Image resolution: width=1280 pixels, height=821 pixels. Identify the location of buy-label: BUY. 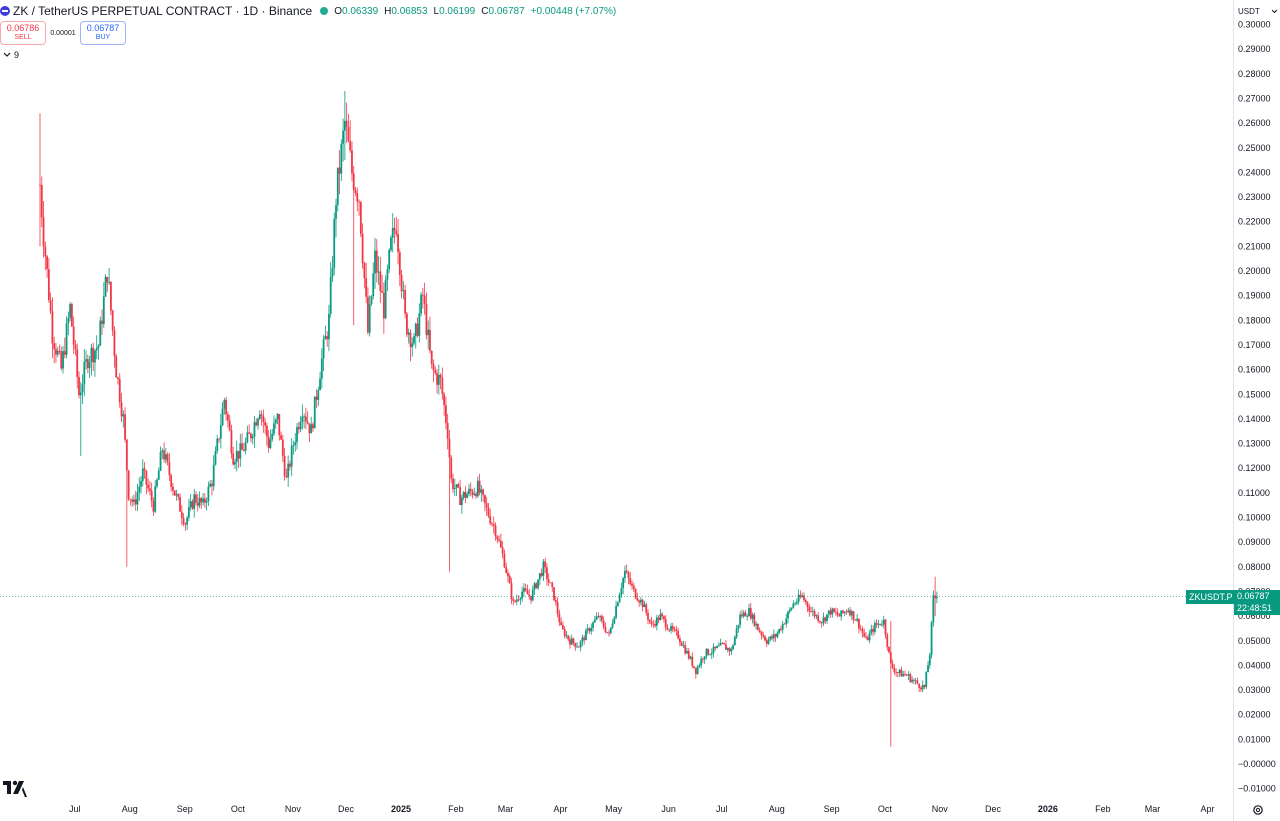
(103, 37).